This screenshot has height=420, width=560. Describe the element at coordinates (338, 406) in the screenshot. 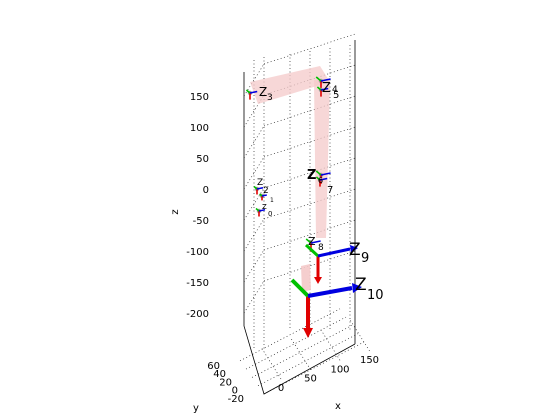

I see `x-axis-label: x` at that location.